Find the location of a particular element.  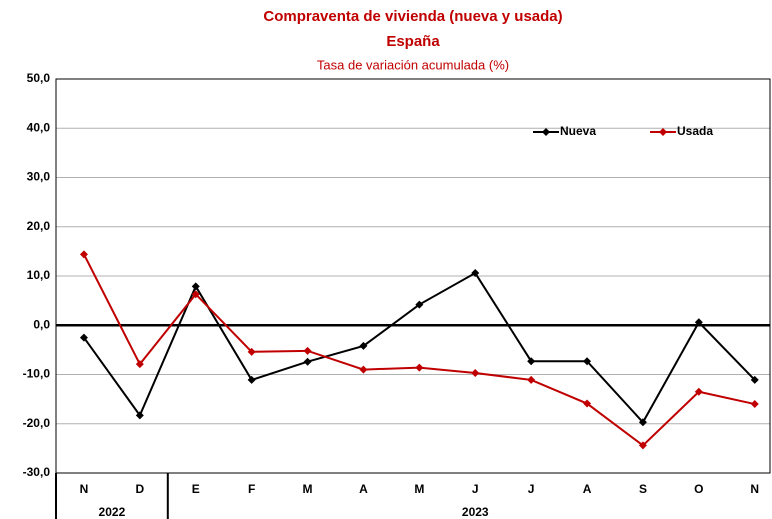

y-tick-label: -10,0 is located at coordinates (37, 374).